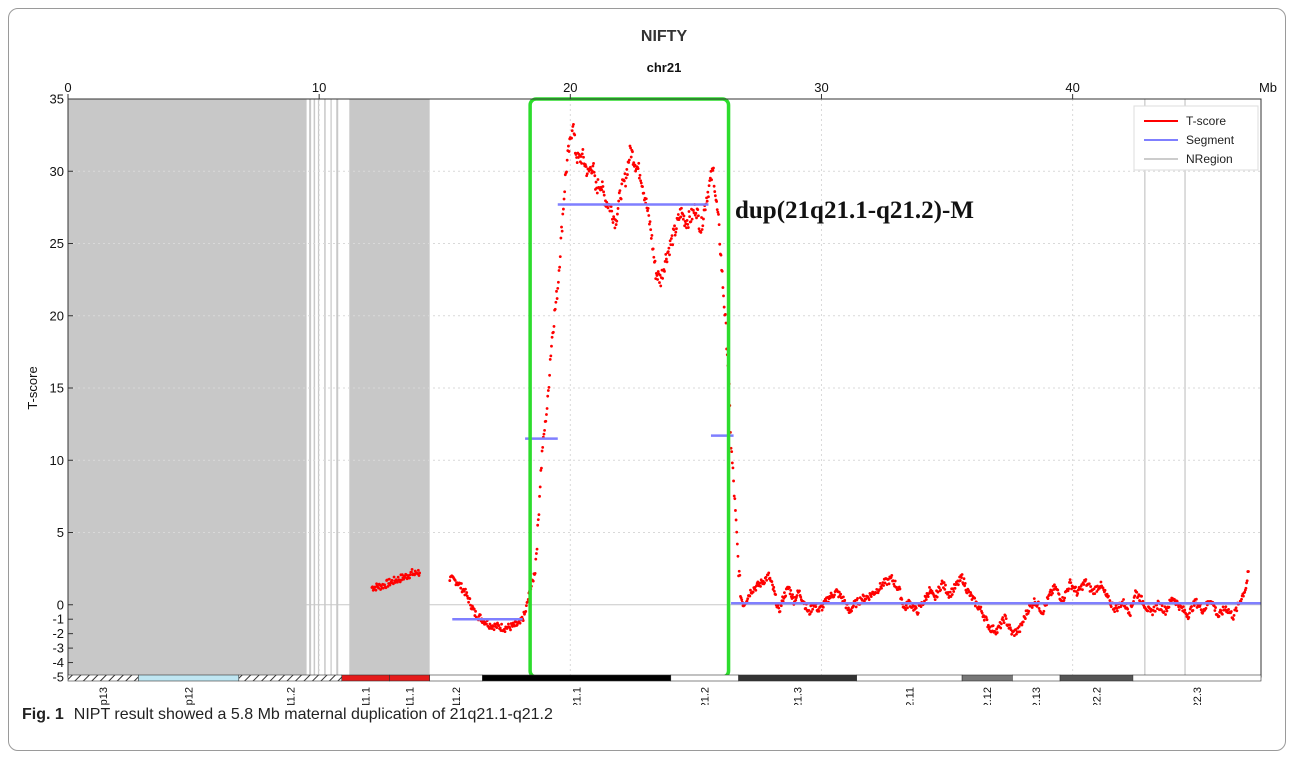  What do you see at coordinates (797, 678) in the screenshot?
I see `cytoband` at bounding box center [797, 678].